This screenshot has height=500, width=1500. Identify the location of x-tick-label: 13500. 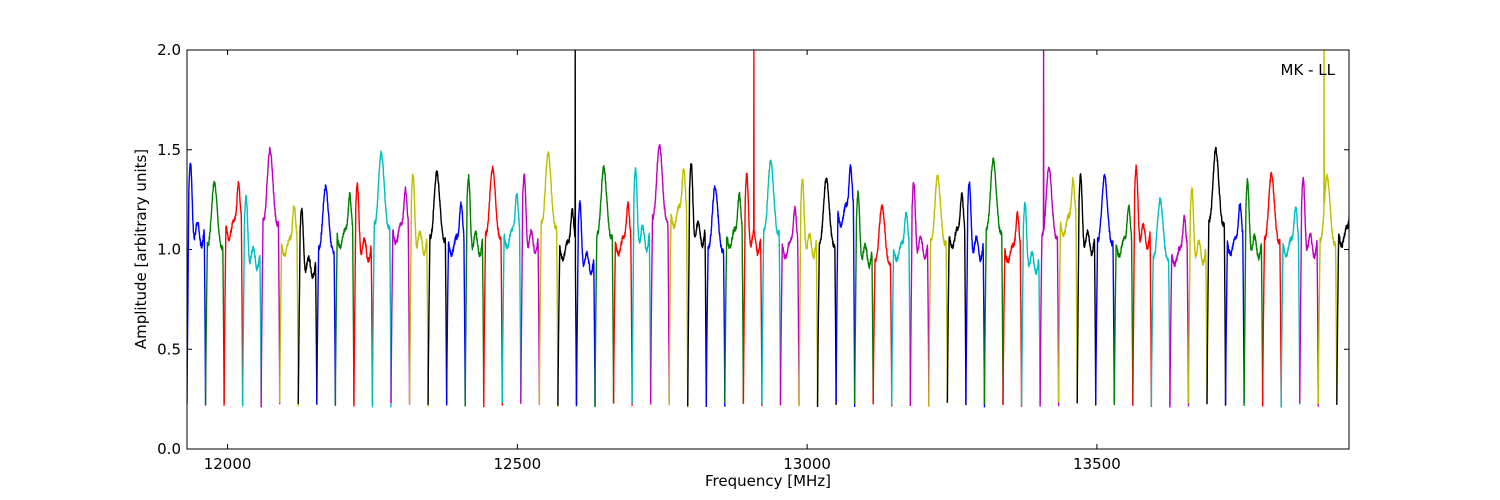
(1097, 464).